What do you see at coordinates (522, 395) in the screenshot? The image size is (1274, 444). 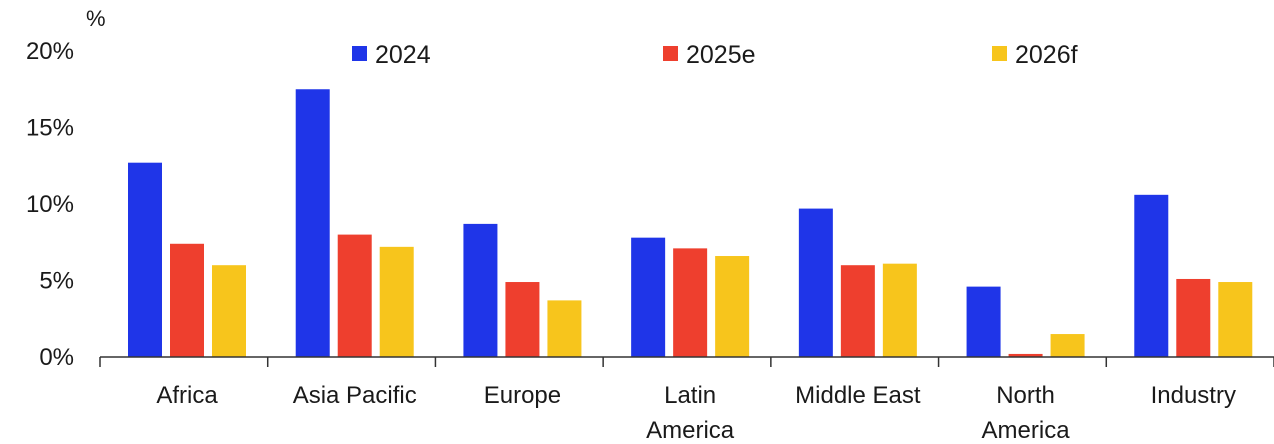 I see `category-label: Europe` at bounding box center [522, 395].